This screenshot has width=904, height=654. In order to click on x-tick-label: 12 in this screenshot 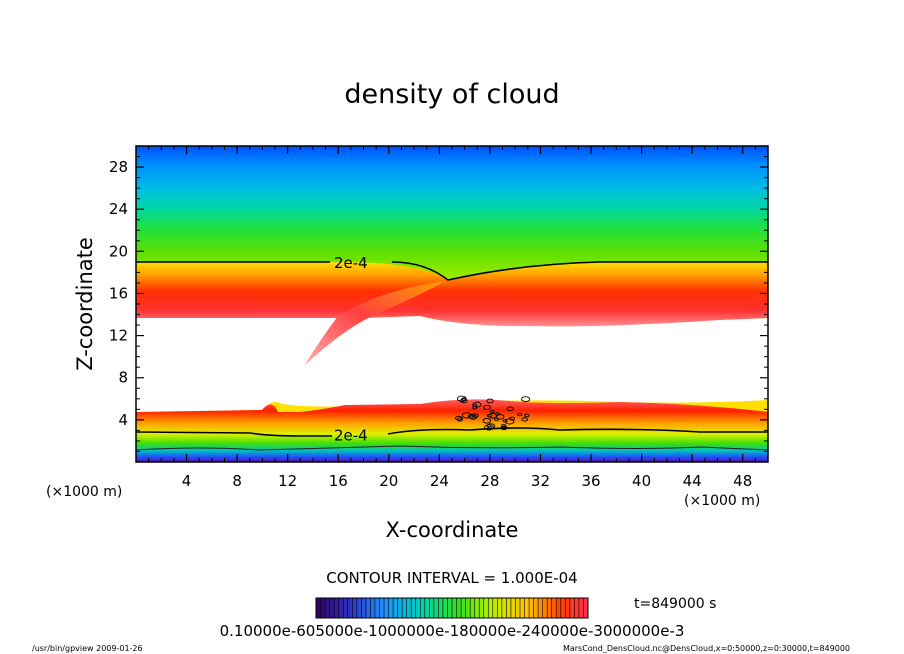, I will do `click(287, 481)`.